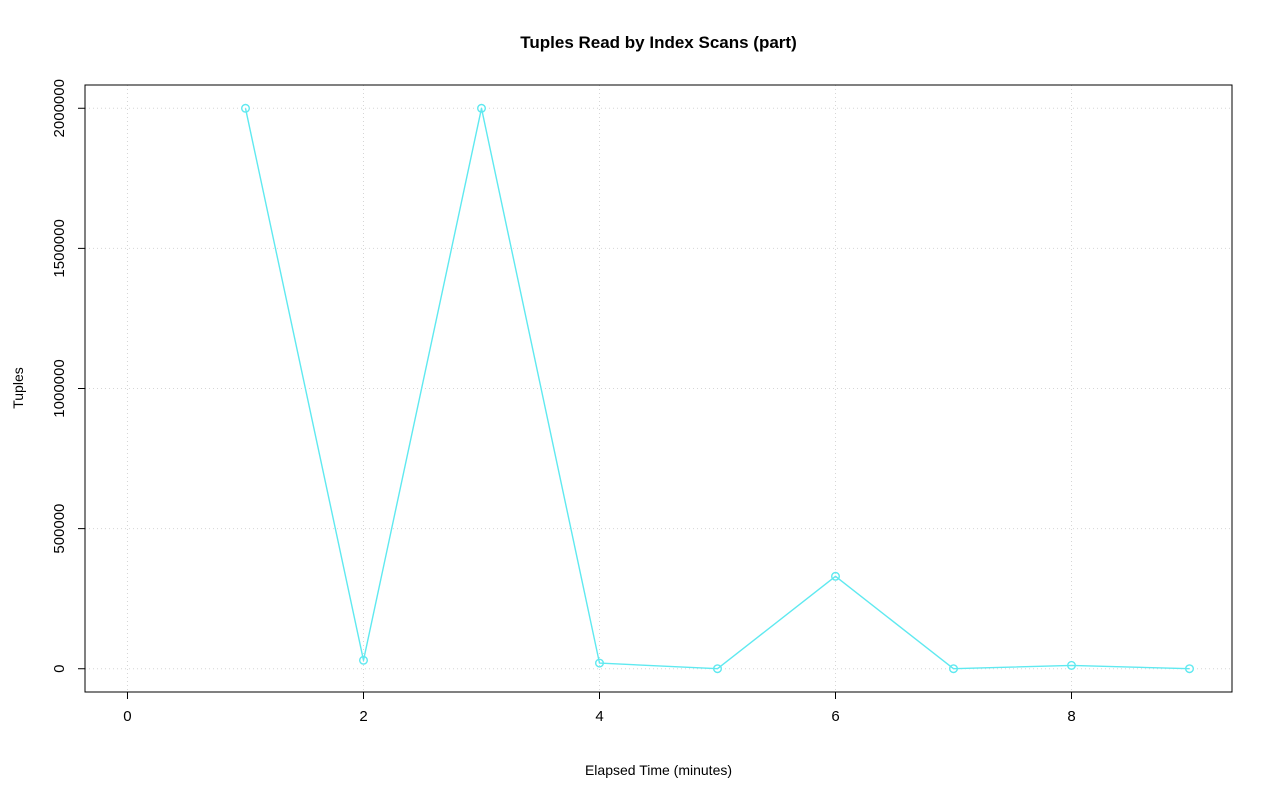  I want to click on y-tick-label: 1500000, so click(59, 248).